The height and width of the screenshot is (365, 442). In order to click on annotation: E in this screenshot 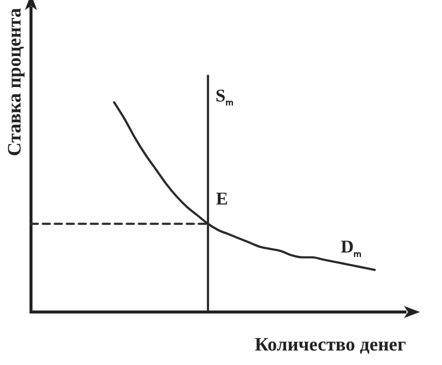, I will do `click(222, 198)`.